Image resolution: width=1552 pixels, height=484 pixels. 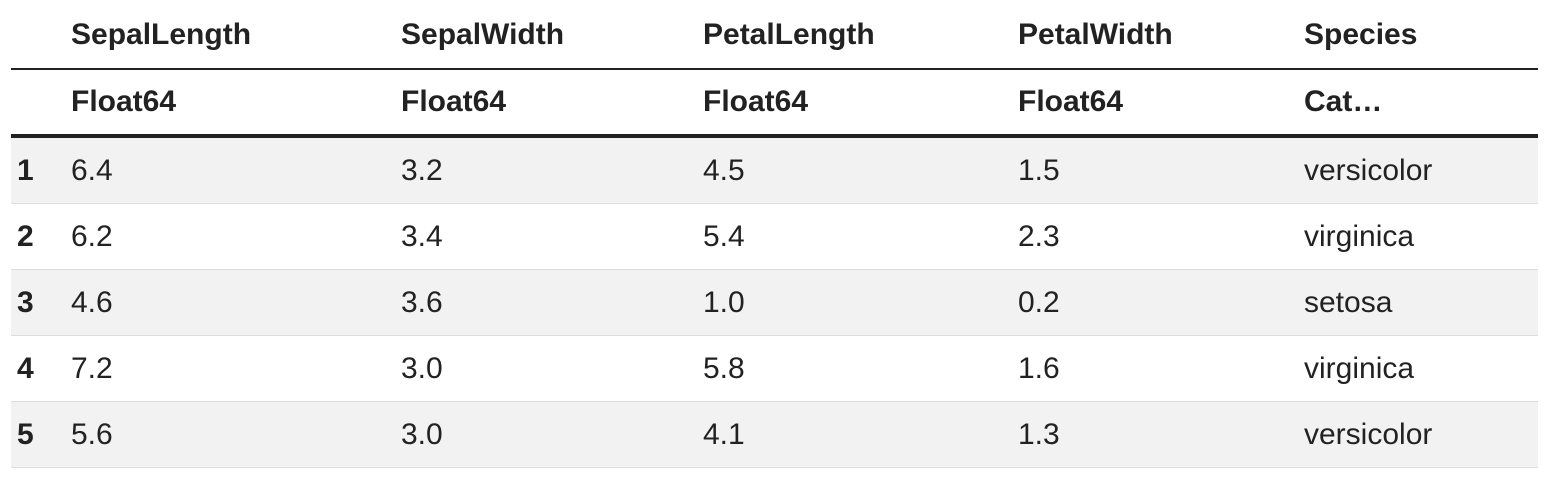 What do you see at coordinates (236, 35) in the screenshot?
I see `column-header-sepallength: SepalLength` at bounding box center [236, 35].